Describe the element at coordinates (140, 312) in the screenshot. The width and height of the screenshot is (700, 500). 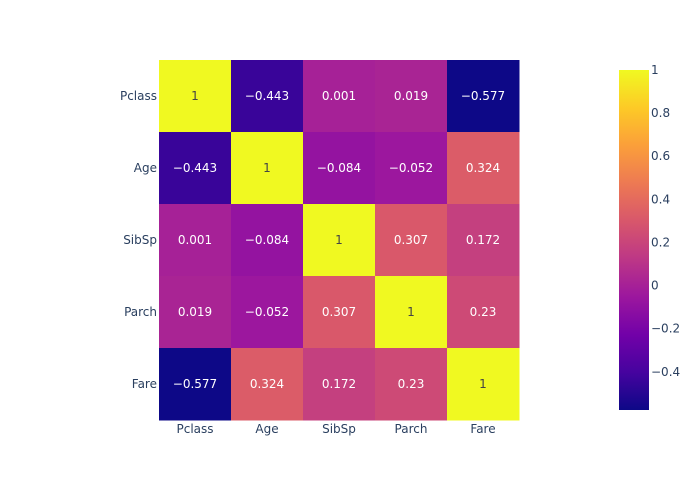
I see `y-axis-tick-label: Parch` at that location.